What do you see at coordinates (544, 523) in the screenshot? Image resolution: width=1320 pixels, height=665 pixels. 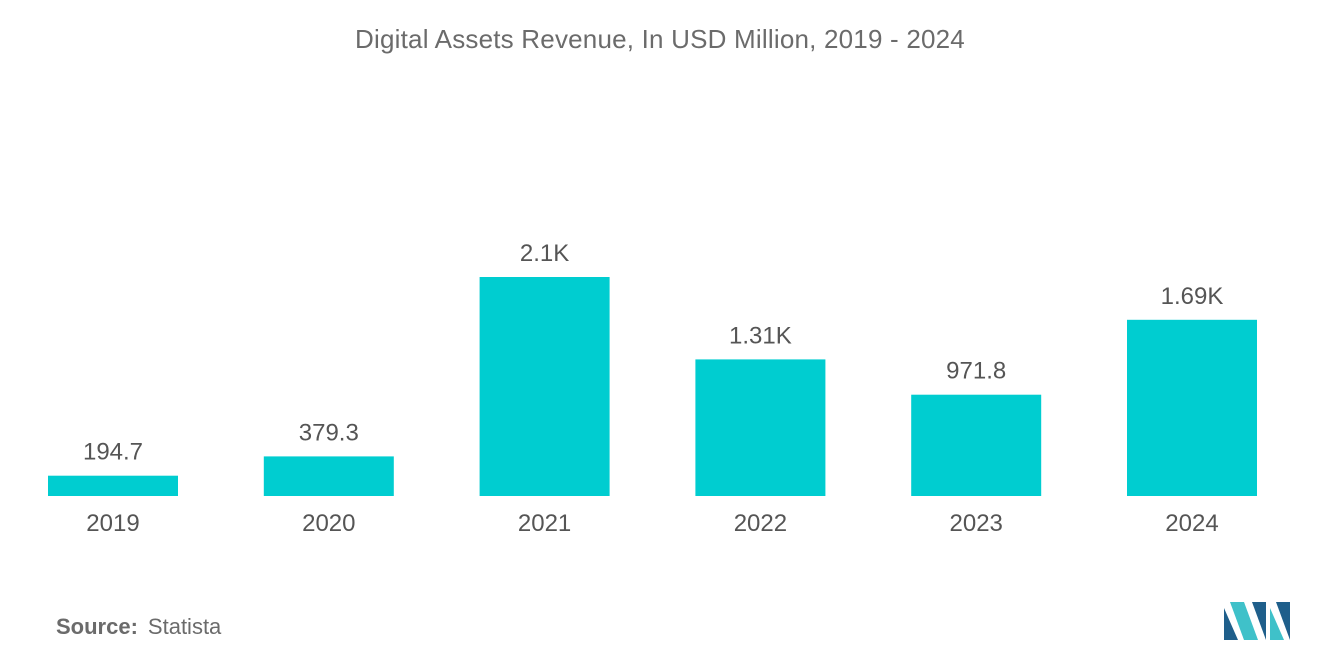 I see `x-tick-label-2021: 2021` at bounding box center [544, 523].